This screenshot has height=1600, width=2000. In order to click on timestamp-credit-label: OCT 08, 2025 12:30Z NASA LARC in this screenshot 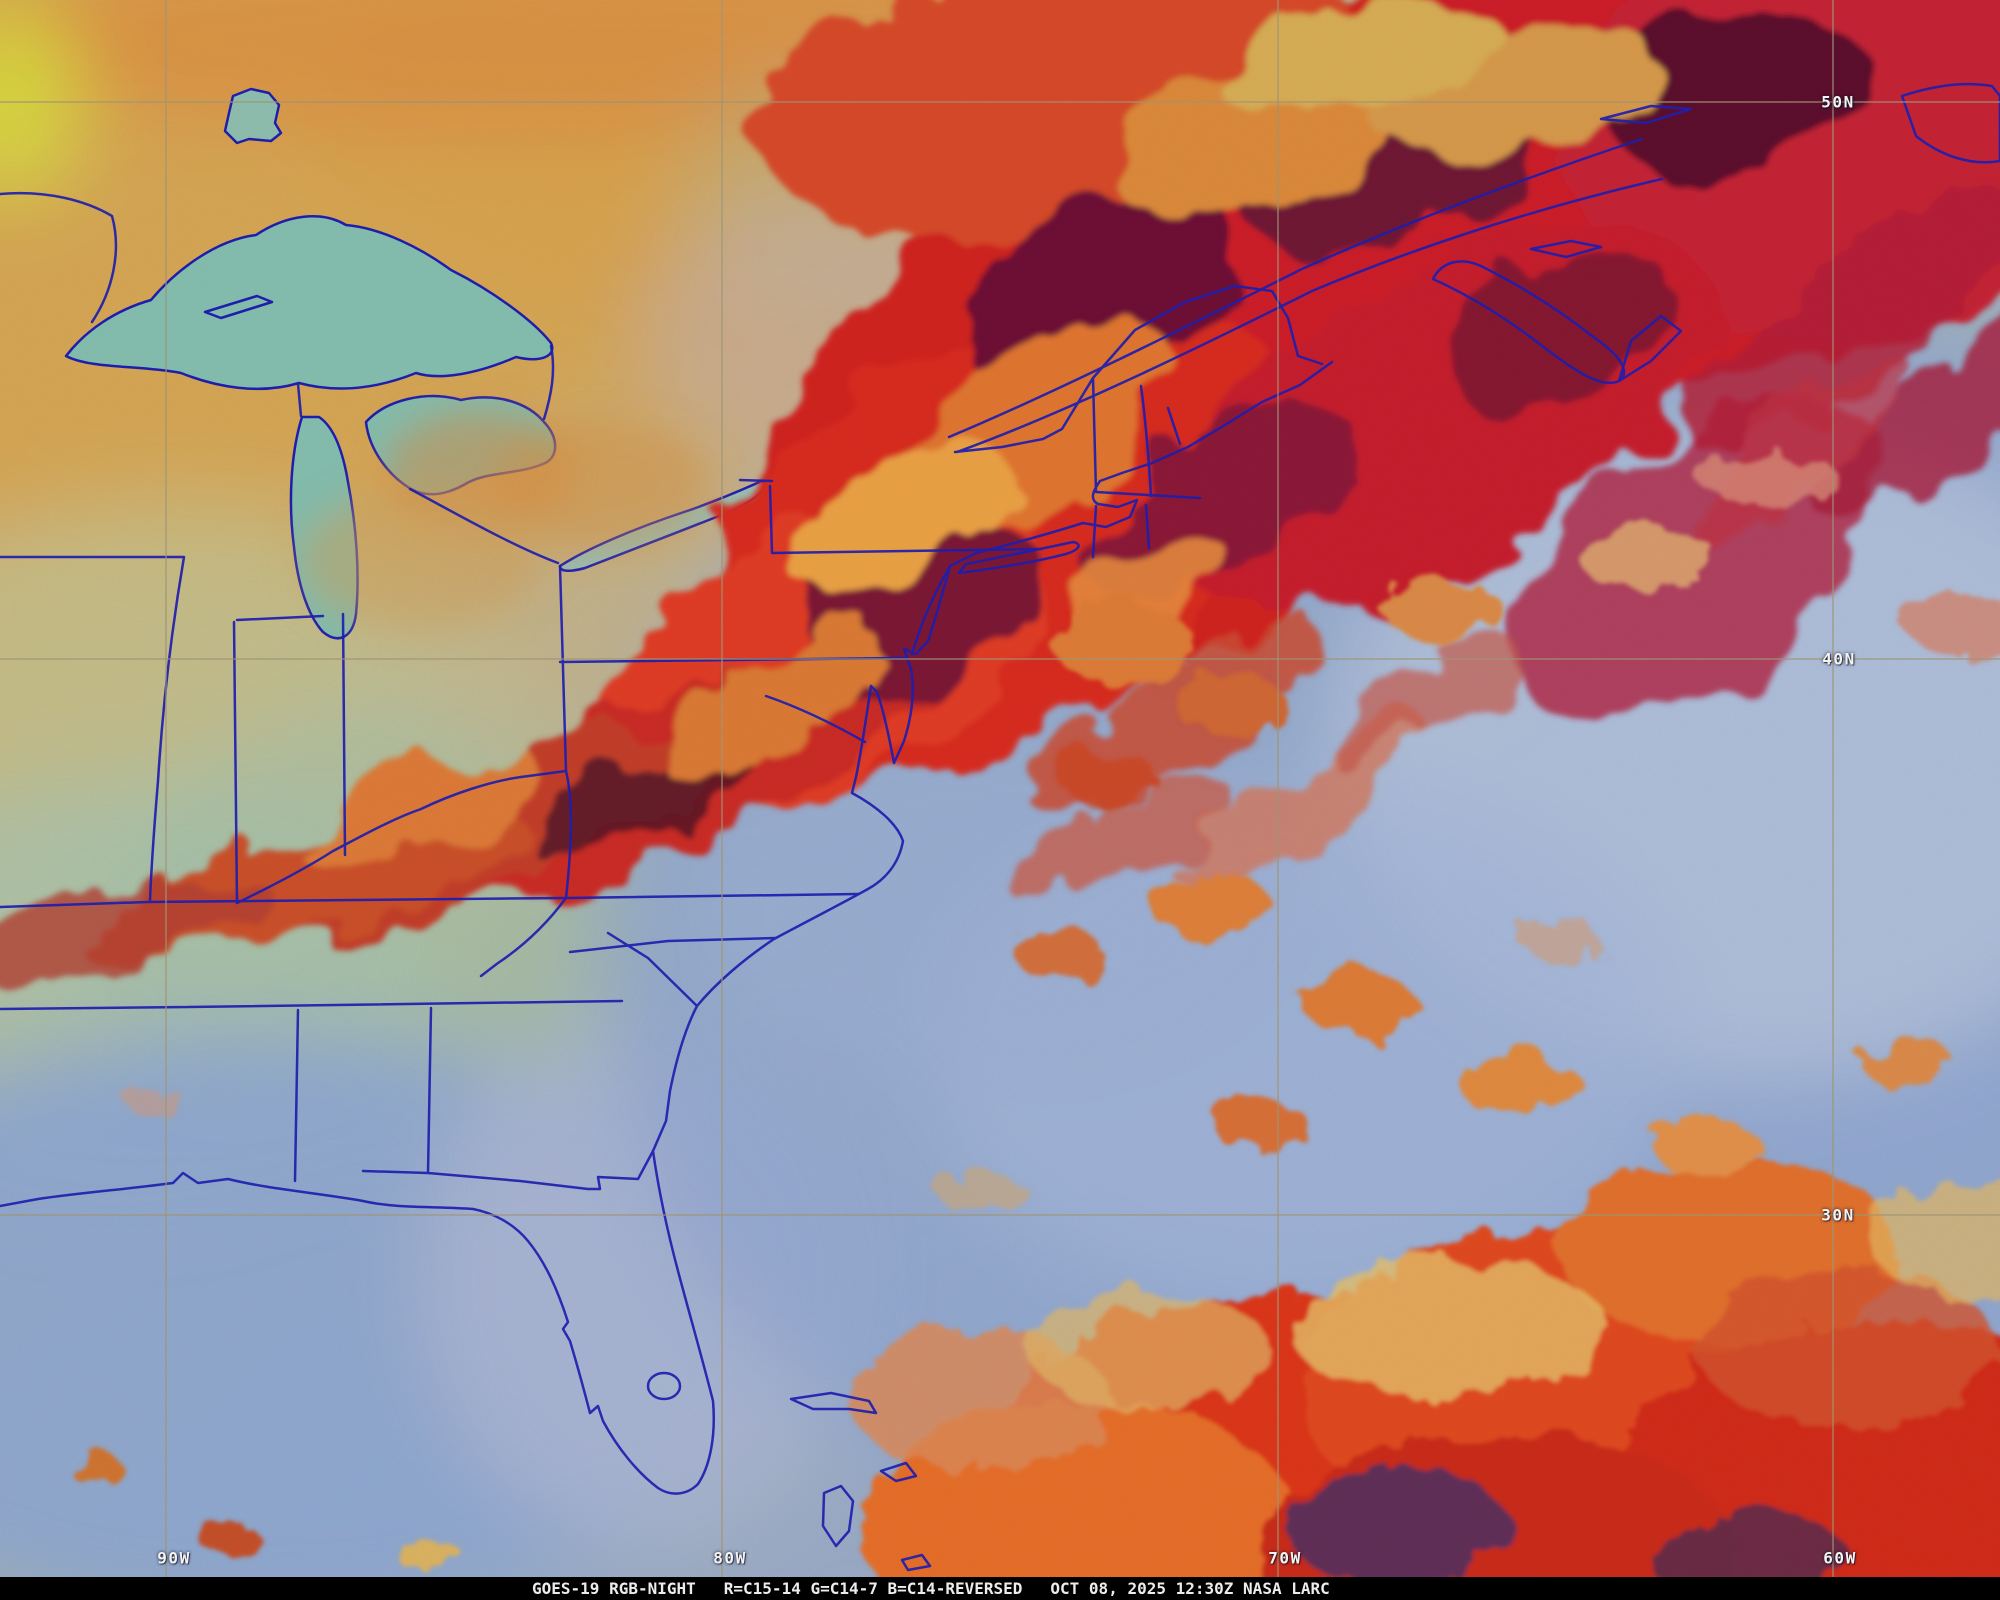, I will do `click(1190, 1588)`.